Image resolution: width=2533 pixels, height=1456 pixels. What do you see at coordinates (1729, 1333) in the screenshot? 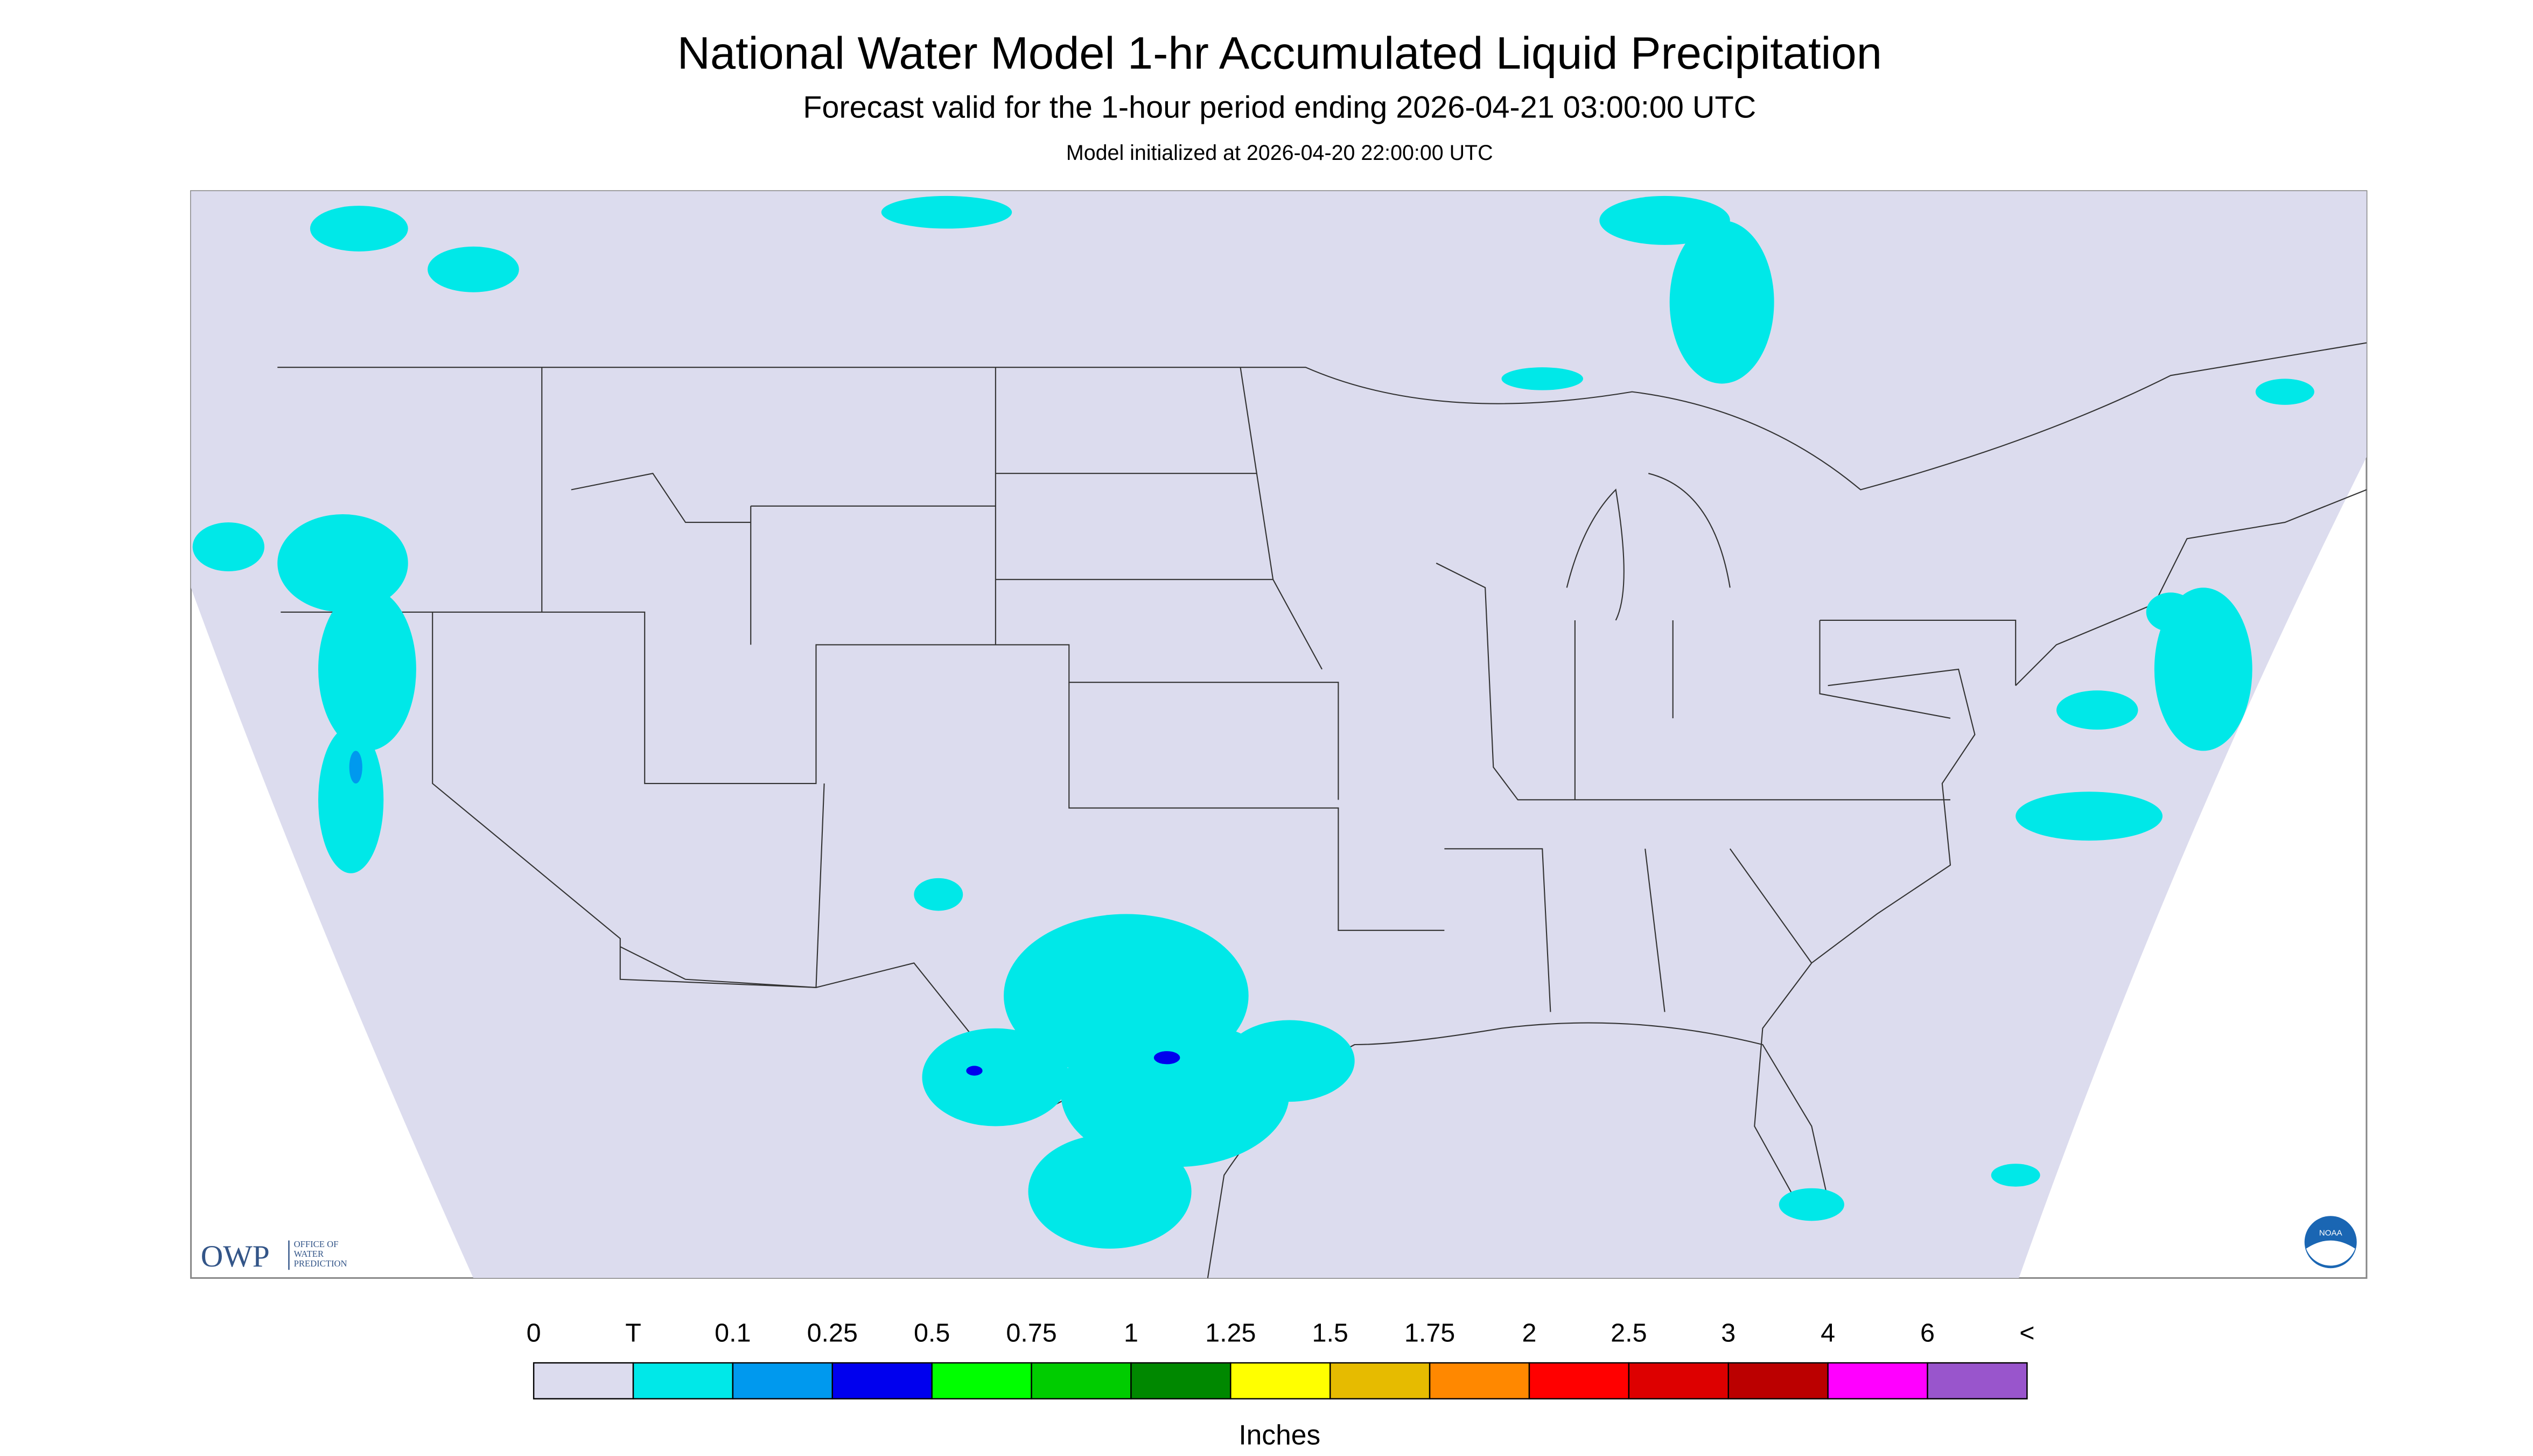
I see `legend-label: 3` at bounding box center [1729, 1333].